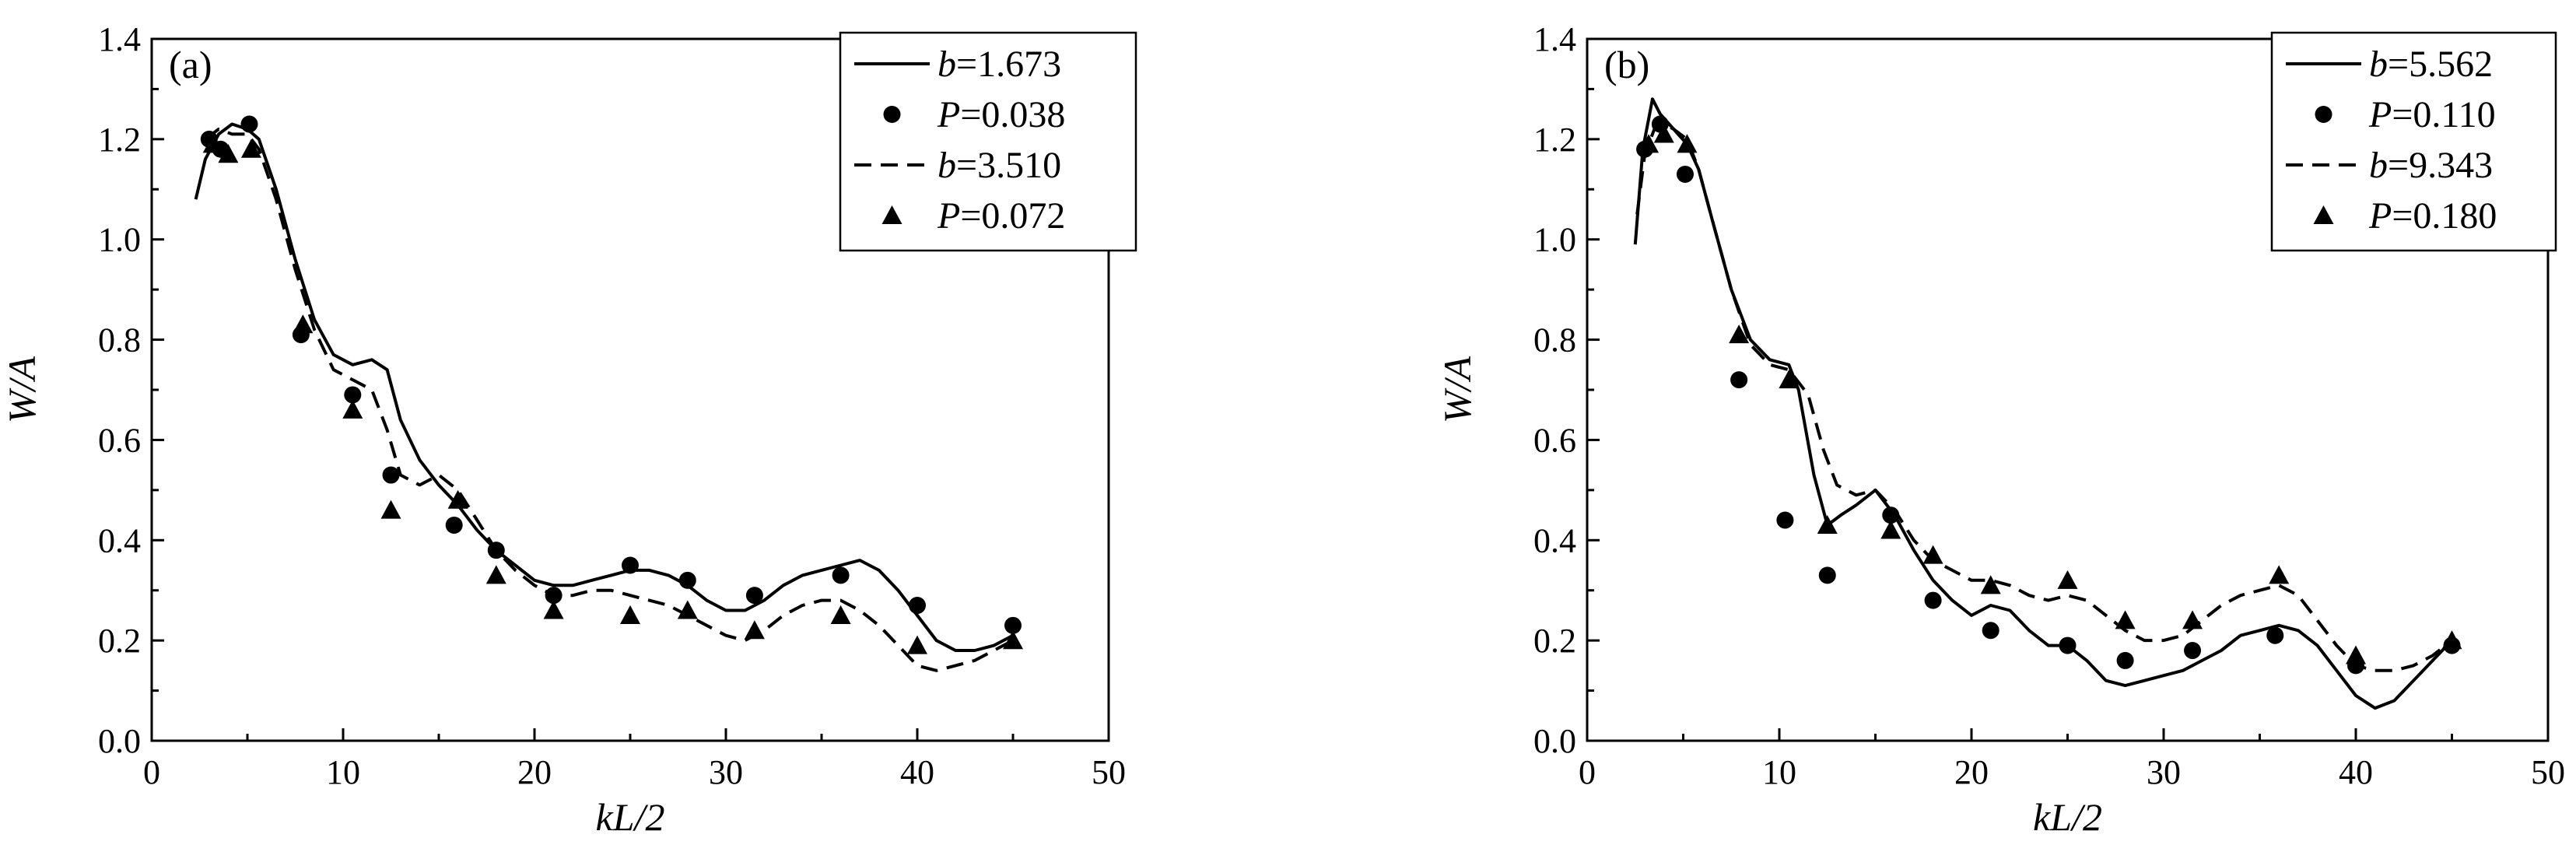 Image resolution: width=2576 pixels, height=852 pixels. I want to click on legend-entry-label: P=0.110, so click(2432, 114).